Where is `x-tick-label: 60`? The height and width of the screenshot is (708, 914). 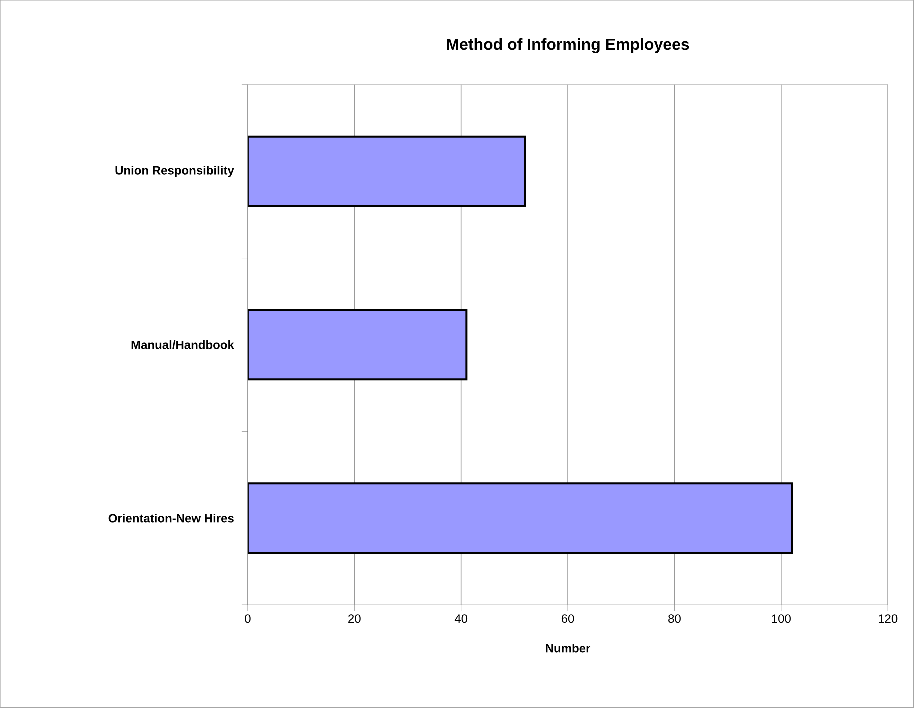 x-tick-label: 60 is located at coordinates (568, 619).